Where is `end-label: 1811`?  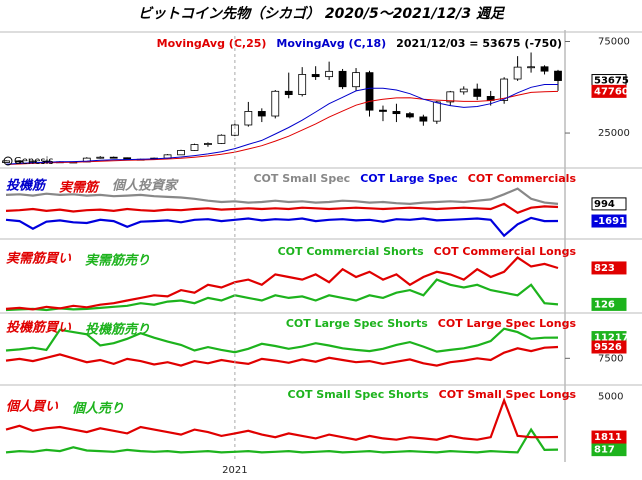
end-label: 1811 is located at coordinates (608, 437).